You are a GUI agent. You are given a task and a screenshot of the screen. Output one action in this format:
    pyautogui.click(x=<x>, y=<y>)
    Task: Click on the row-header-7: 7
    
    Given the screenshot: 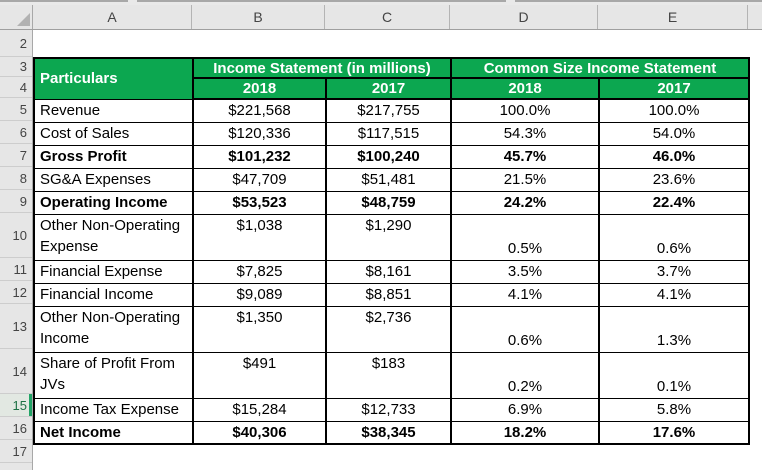 What is the action you would take?
    pyautogui.click(x=16, y=155)
    